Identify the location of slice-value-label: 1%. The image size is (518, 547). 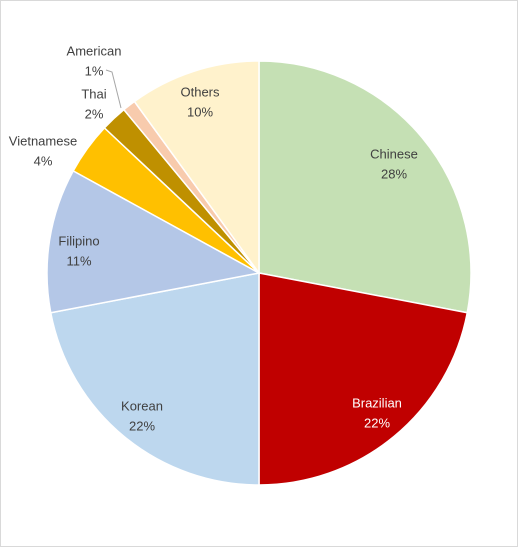
(94, 70).